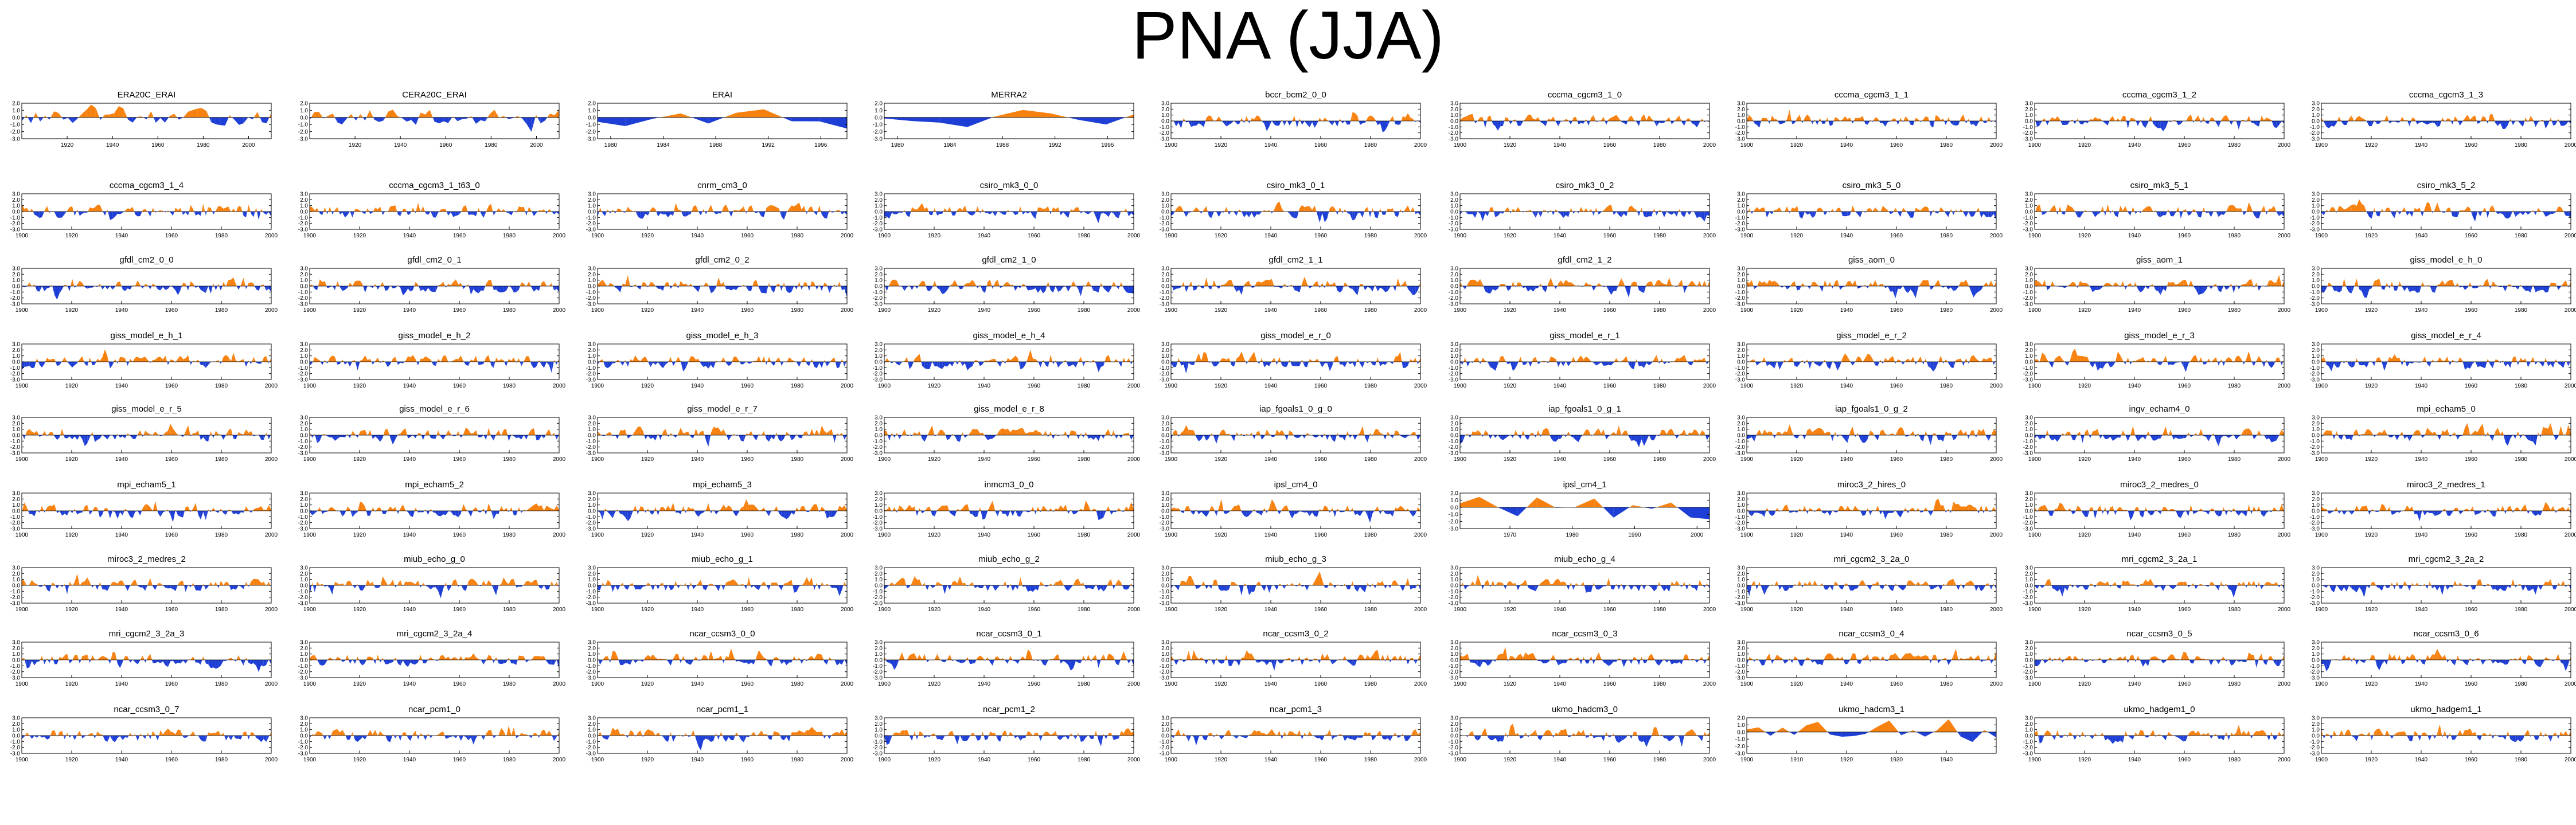 The width and height of the screenshot is (2576, 825). Describe the element at coordinates (560, 310) in the screenshot. I see `x-tick-label: 2000` at that location.